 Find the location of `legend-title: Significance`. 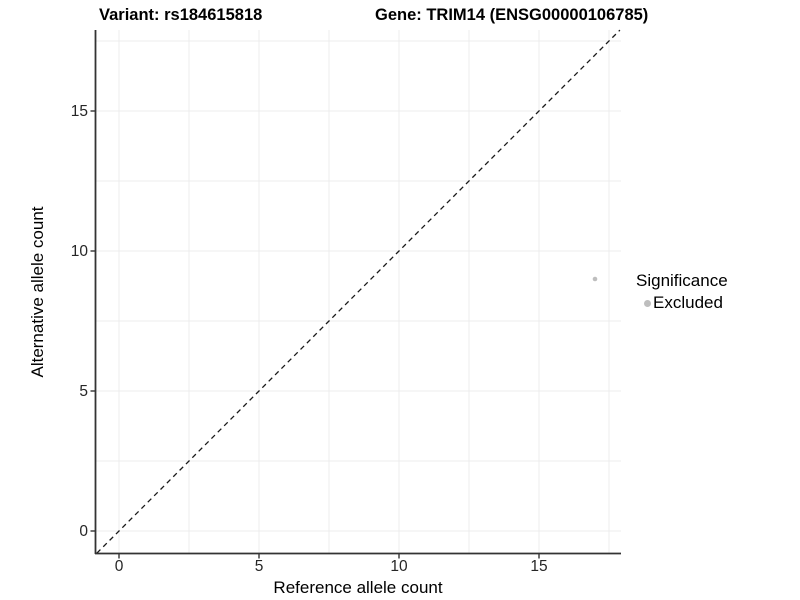

legend-title: Significance is located at coordinates (682, 280).